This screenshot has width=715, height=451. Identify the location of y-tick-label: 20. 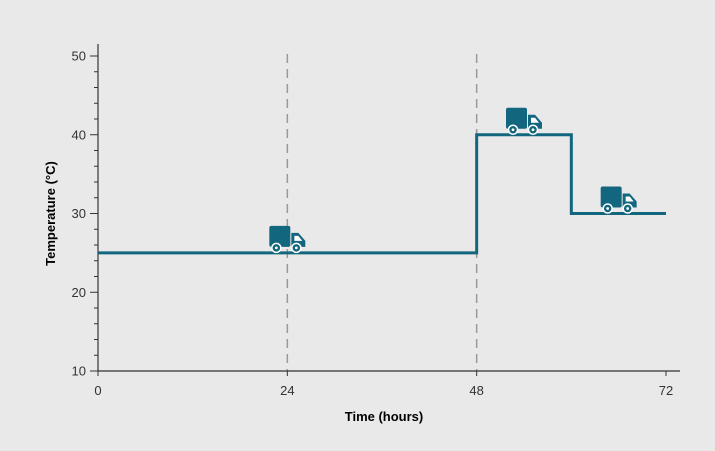
(79, 292).